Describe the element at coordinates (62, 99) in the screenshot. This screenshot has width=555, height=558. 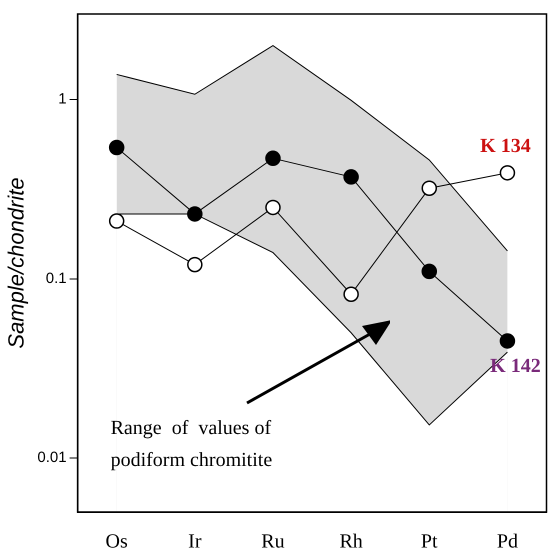
I see `y-tick-label: 1` at that location.